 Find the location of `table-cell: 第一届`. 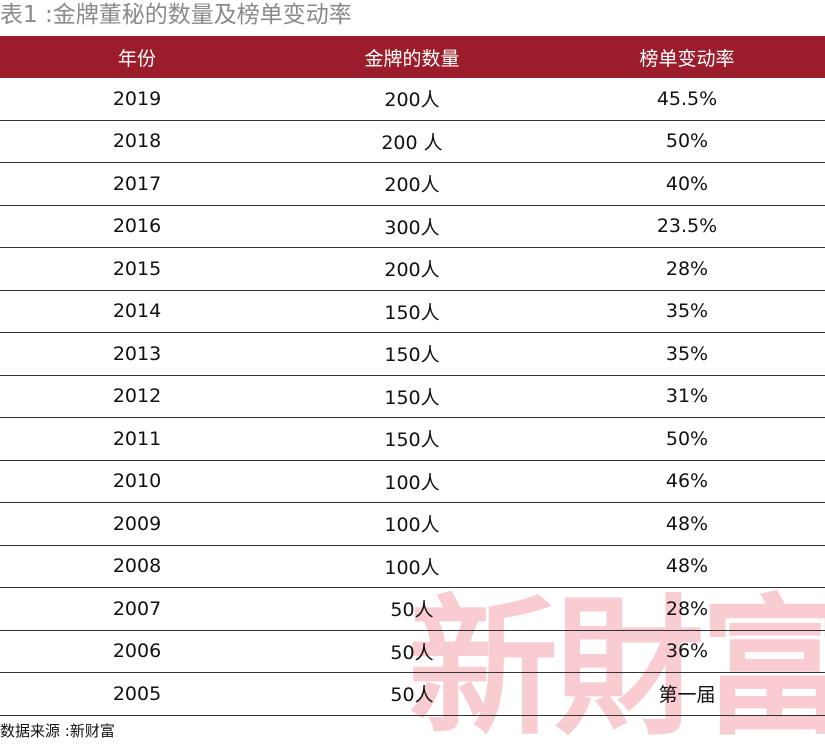

table-cell: 第一届 is located at coordinates (687, 695).